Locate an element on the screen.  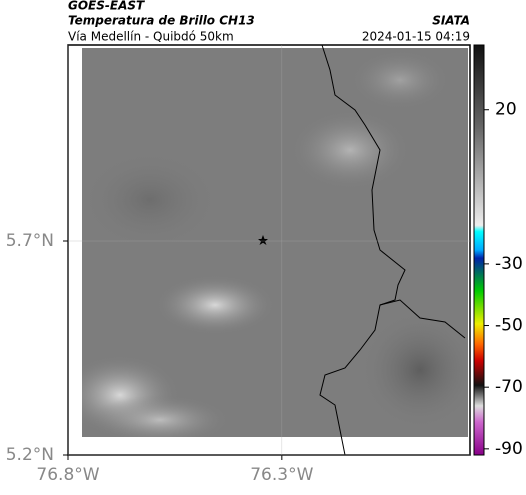
lat-tick-label: 5.2°N is located at coordinates (30, 455).